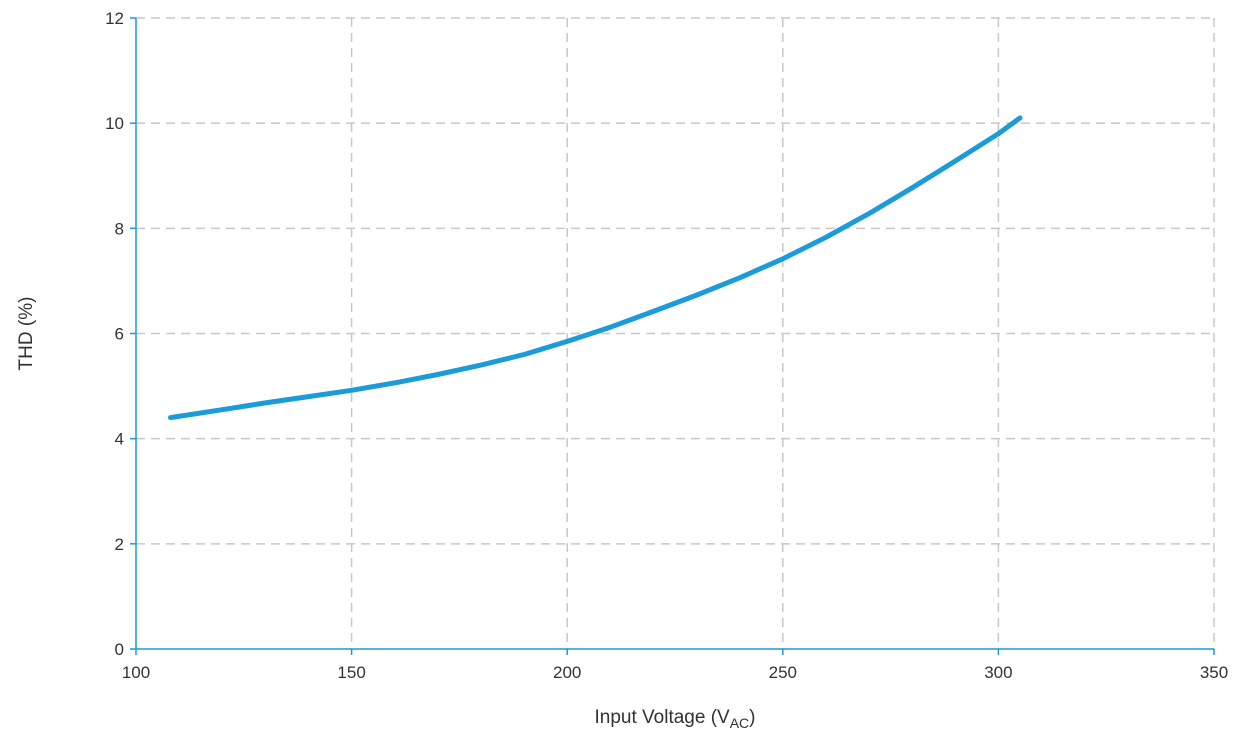 The height and width of the screenshot is (739, 1248). What do you see at coordinates (136, 672) in the screenshot?
I see `x-tick-label: 100` at bounding box center [136, 672].